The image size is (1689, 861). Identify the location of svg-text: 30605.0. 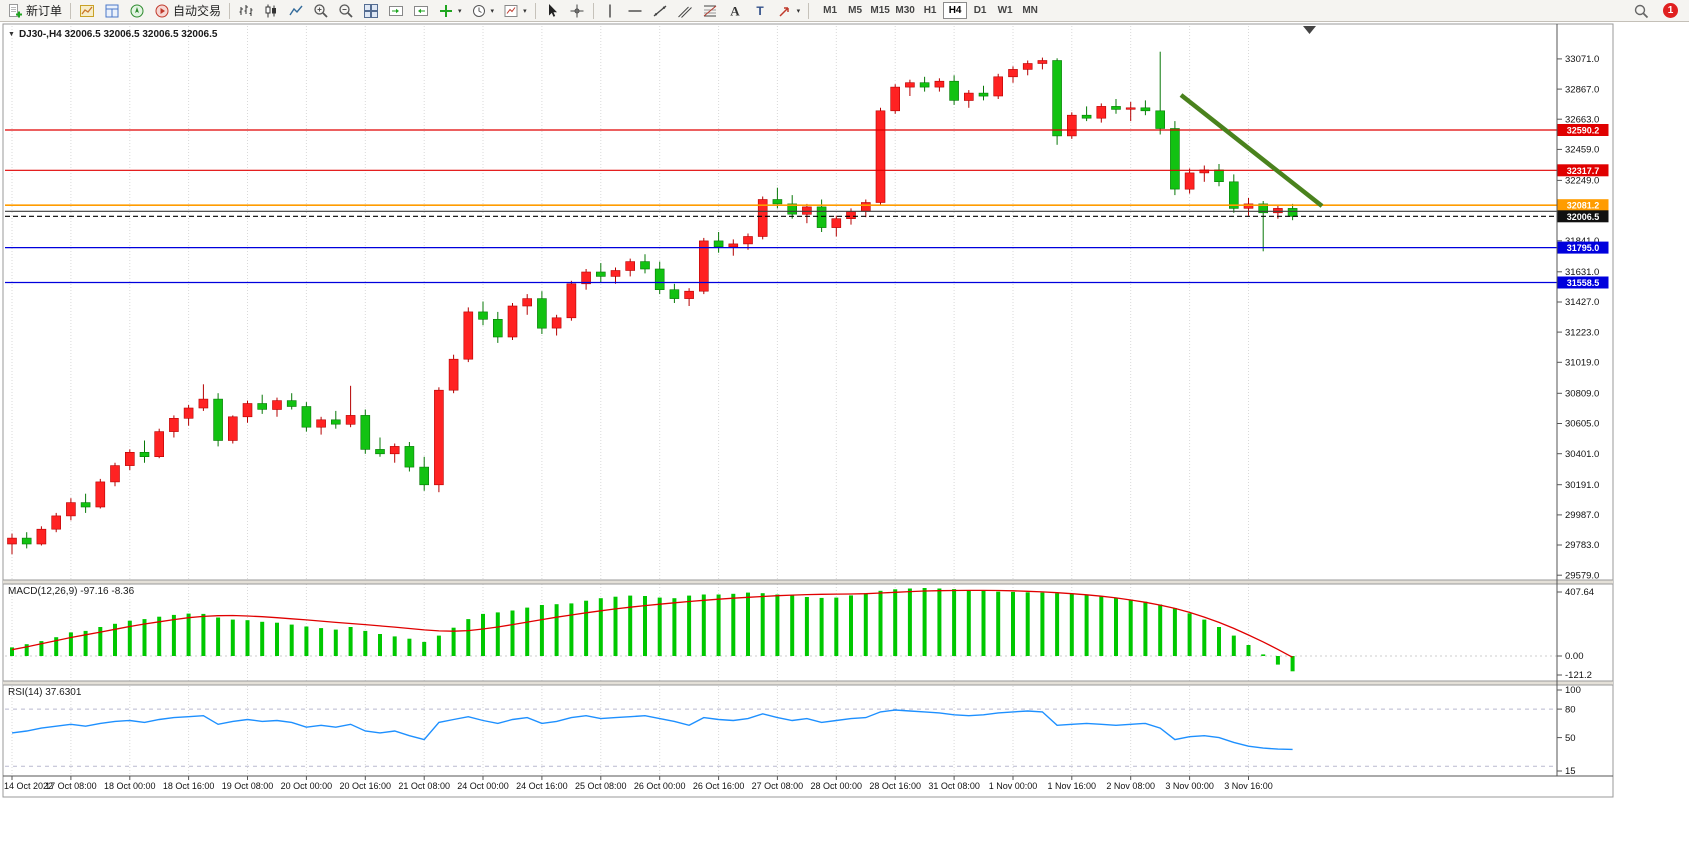
(1582, 424).